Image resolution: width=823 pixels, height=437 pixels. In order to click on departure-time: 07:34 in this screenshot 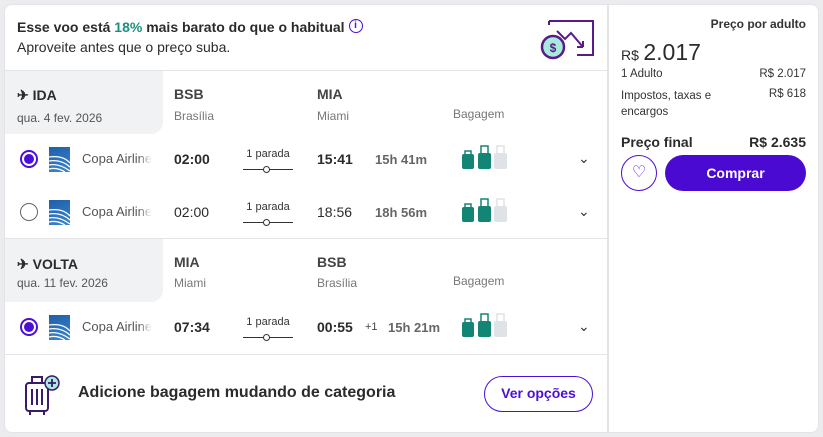, I will do `click(192, 327)`.